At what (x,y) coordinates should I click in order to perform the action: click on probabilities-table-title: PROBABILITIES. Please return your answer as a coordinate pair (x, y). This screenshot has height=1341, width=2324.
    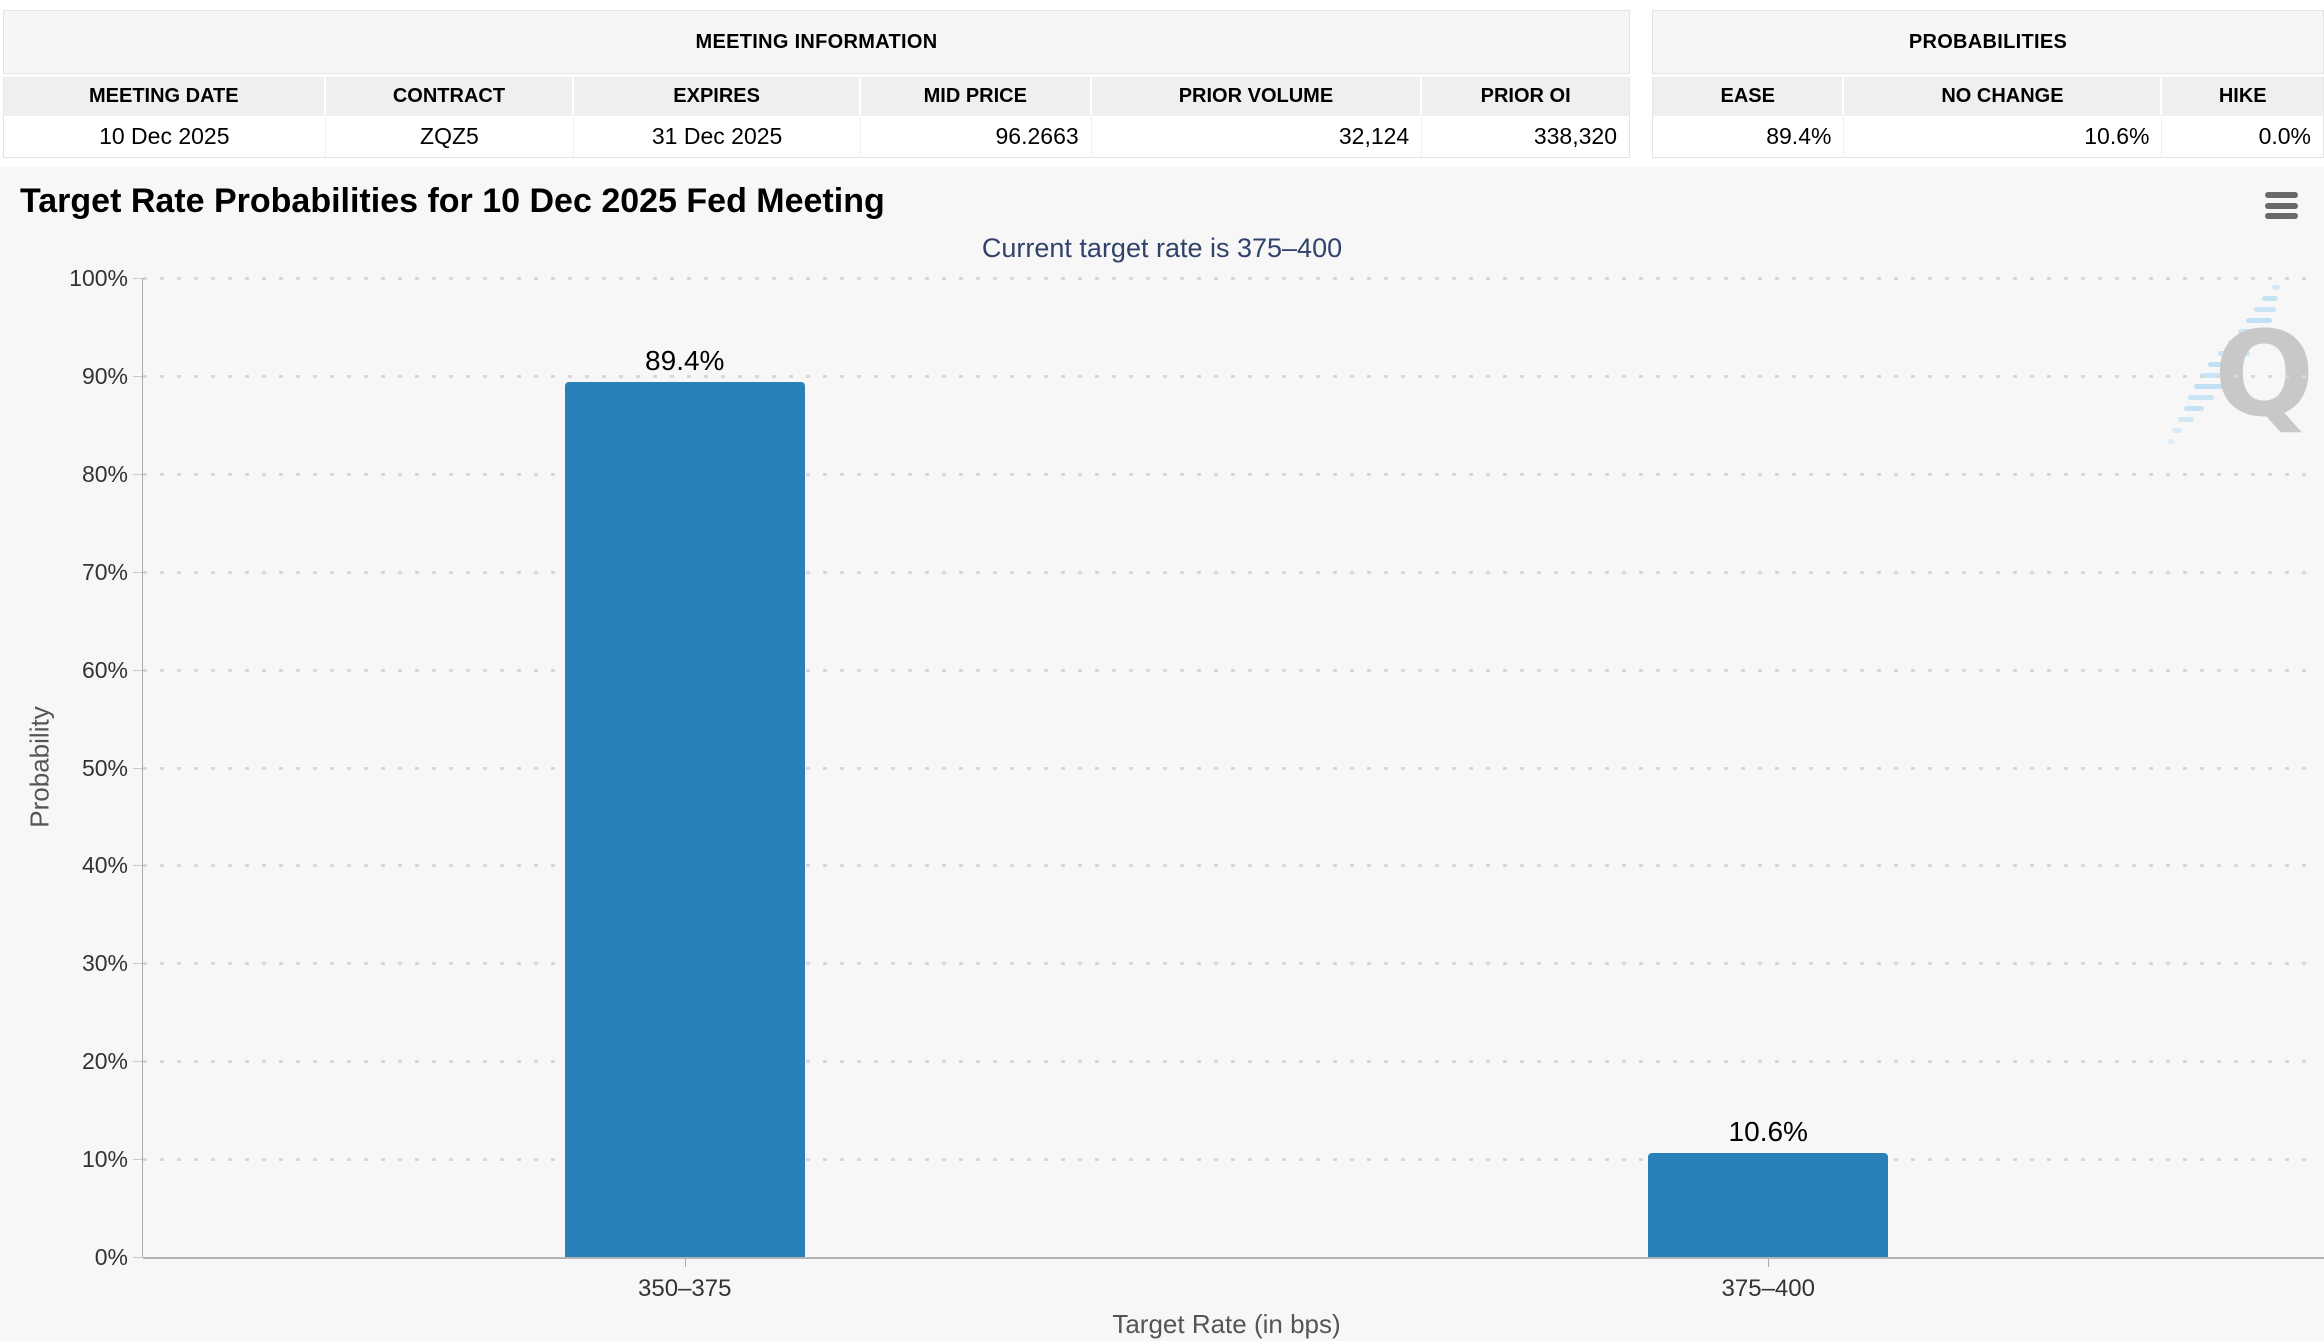
    Looking at the image, I should click on (1988, 42).